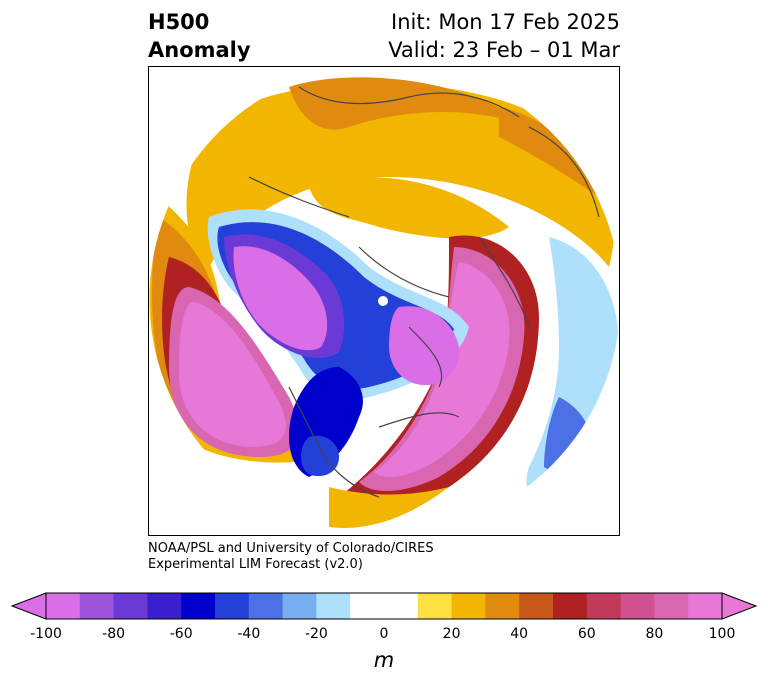 Image resolution: width=768 pixels, height=686 pixels. I want to click on colorbar-tick-label: 0, so click(384, 634).